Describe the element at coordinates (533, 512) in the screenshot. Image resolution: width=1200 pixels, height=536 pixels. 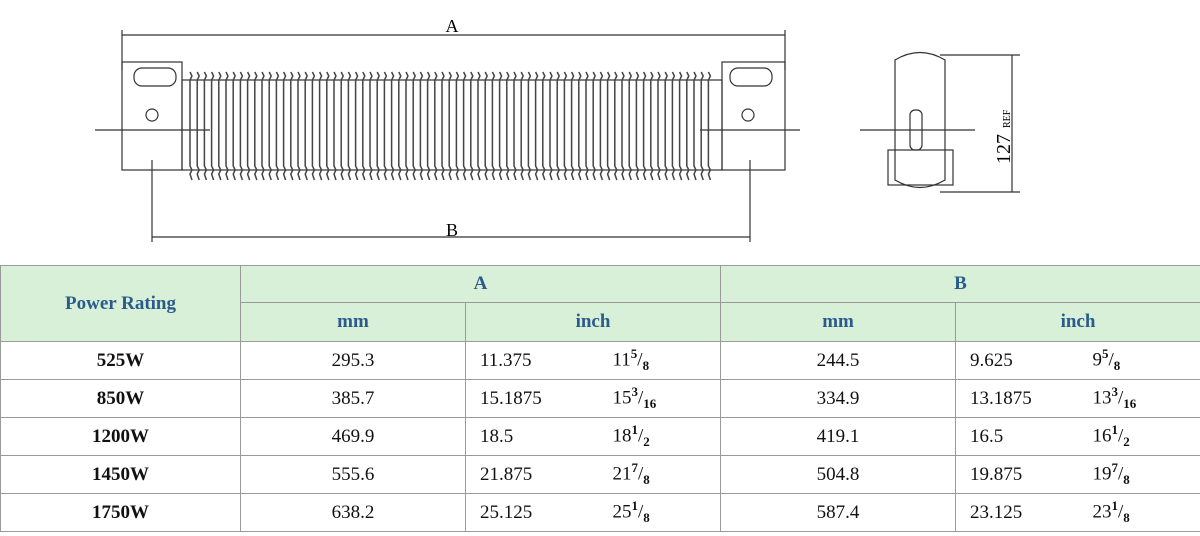
I see `table-cell: 25.125` at that location.